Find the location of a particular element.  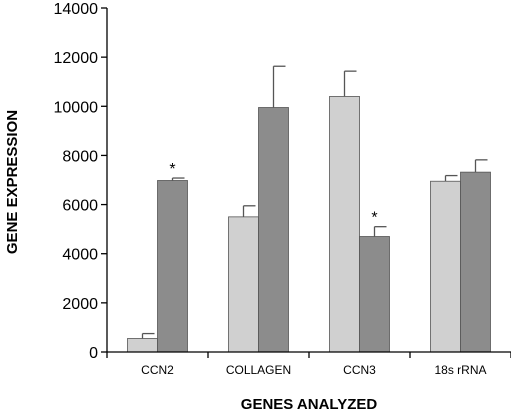

category-label: CCN2 is located at coordinates (157, 370).